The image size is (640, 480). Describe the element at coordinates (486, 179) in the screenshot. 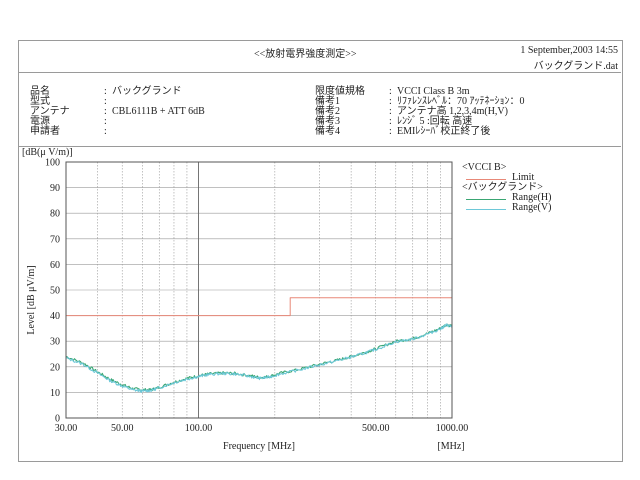

I see `legend-swatch-limit` at that location.